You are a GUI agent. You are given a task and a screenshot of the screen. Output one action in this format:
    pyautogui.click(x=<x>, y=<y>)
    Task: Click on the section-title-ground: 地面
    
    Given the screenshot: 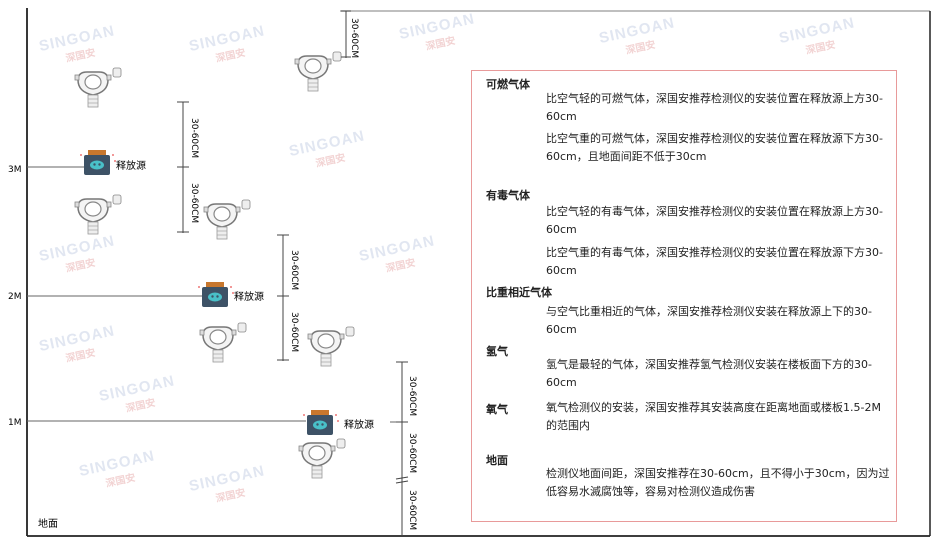 What is the action you would take?
    pyautogui.click(x=497, y=460)
    